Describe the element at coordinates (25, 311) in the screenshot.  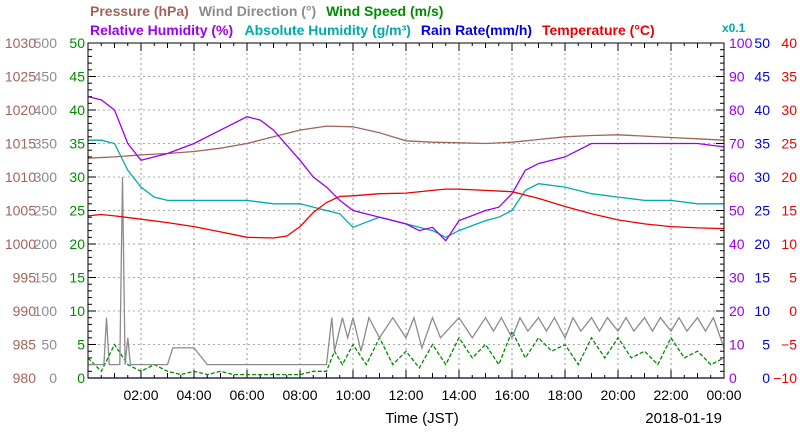
I see `y-label-pressure: 990` at that location.